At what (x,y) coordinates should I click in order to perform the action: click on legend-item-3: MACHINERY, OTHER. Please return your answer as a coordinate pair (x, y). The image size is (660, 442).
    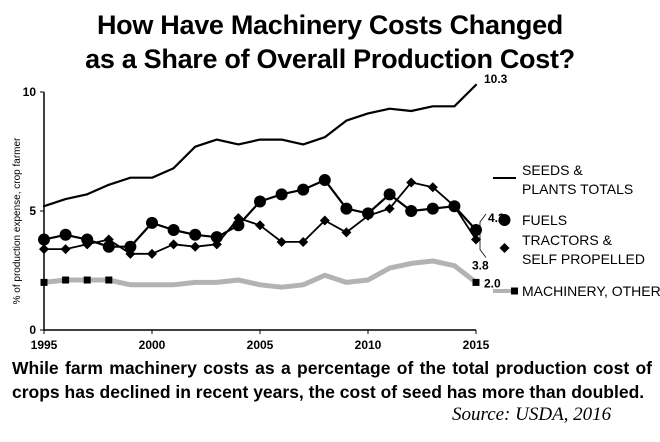
    Looking at the image, I should click on (576, 291).